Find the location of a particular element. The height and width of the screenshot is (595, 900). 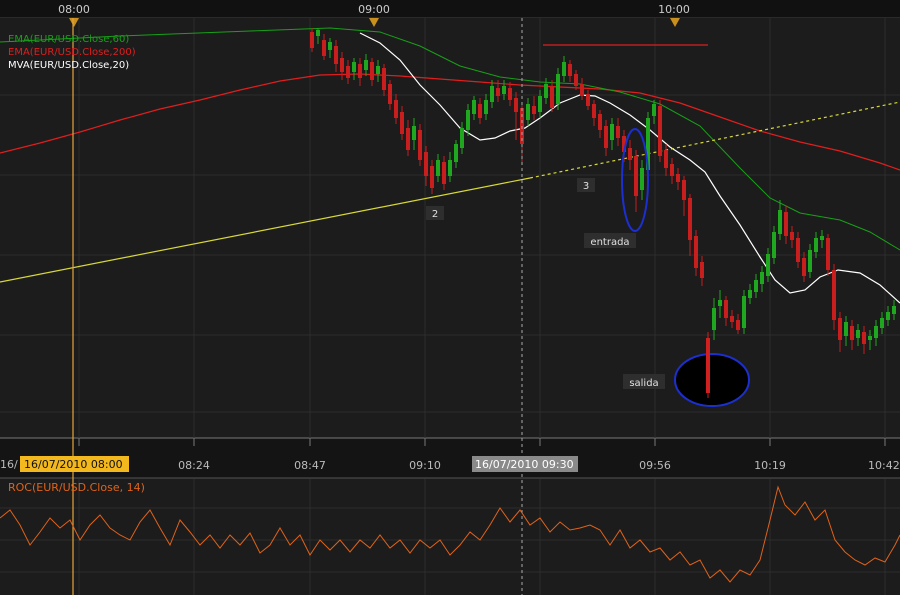

trendline-solid is located at coordinates (265, 230).